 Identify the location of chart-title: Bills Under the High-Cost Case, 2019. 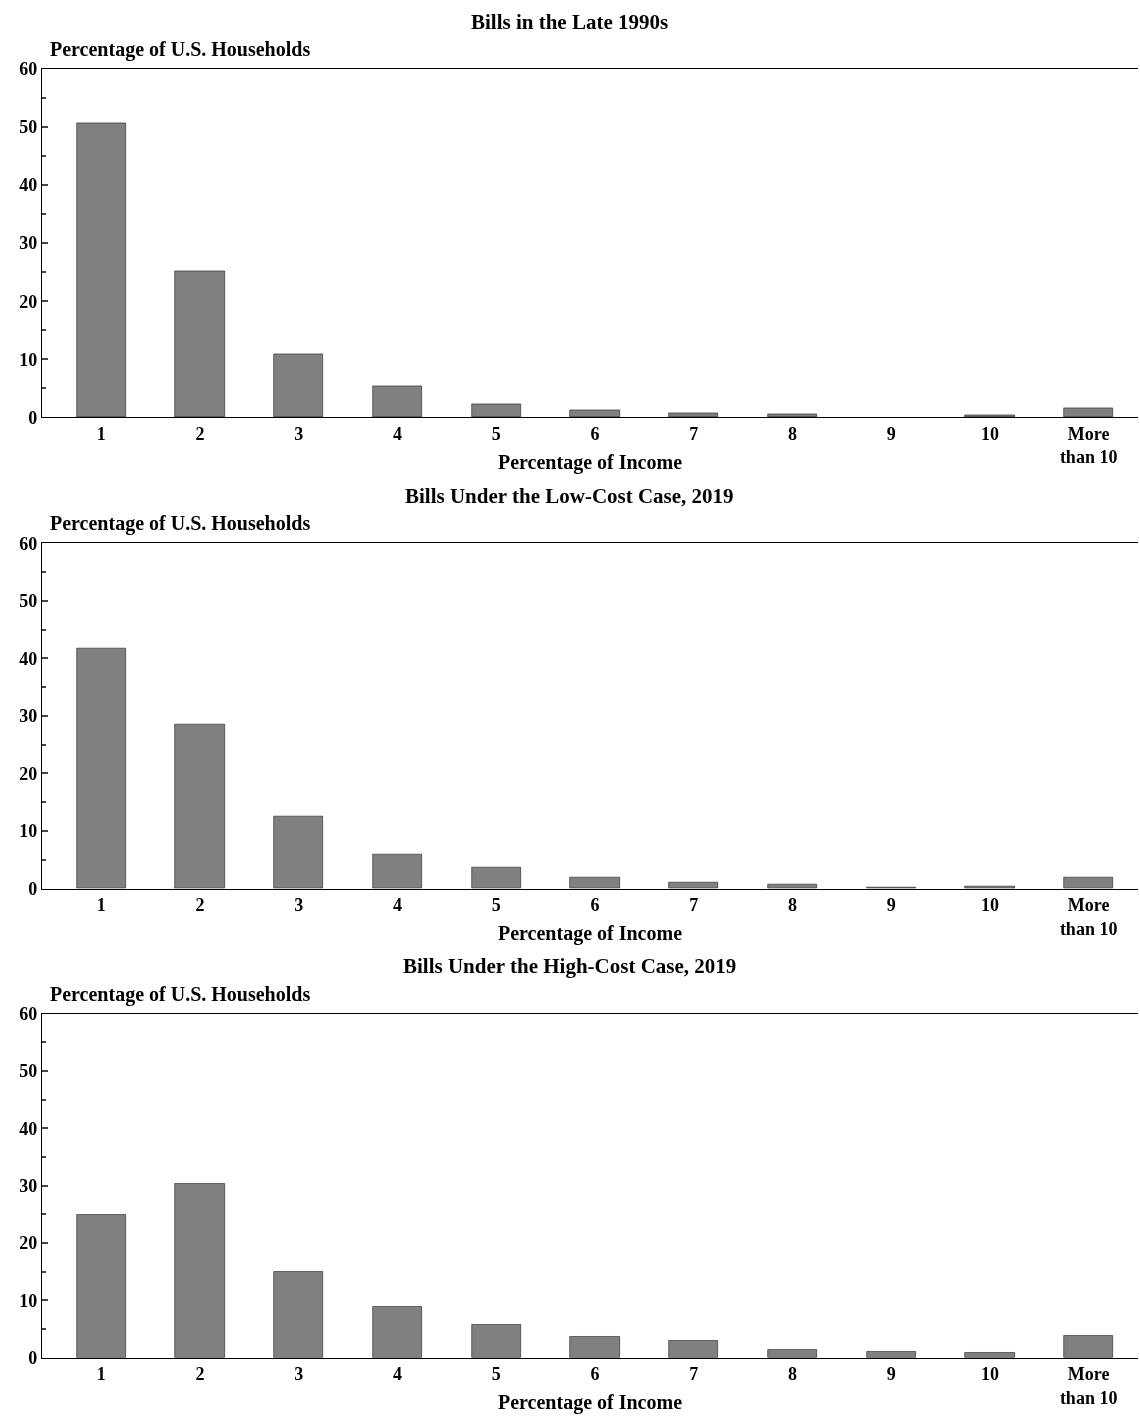
(570, 966).